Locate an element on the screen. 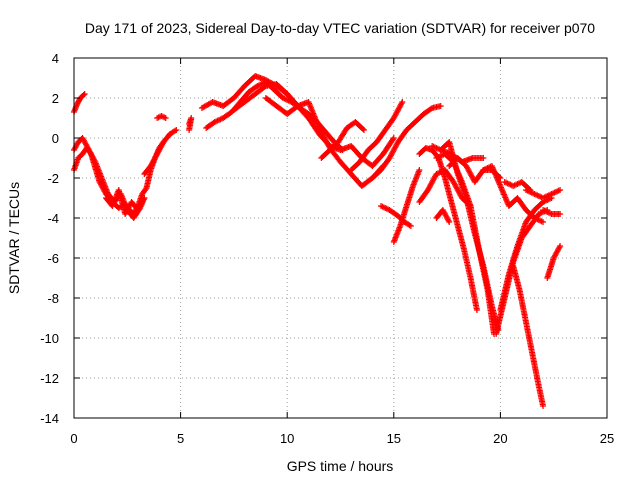  series-sat-e is located at coordinates (160, 152).